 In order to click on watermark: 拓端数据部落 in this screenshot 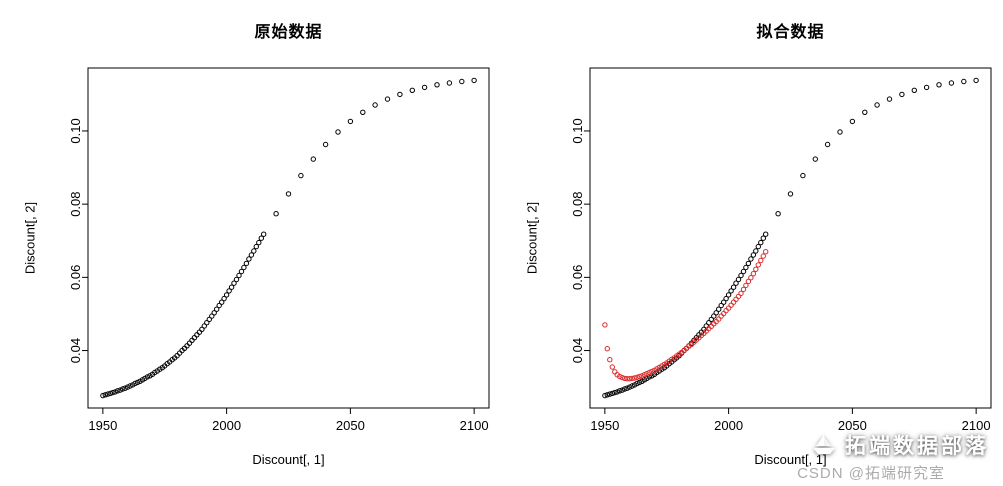, I will do `click(900, 445)`.